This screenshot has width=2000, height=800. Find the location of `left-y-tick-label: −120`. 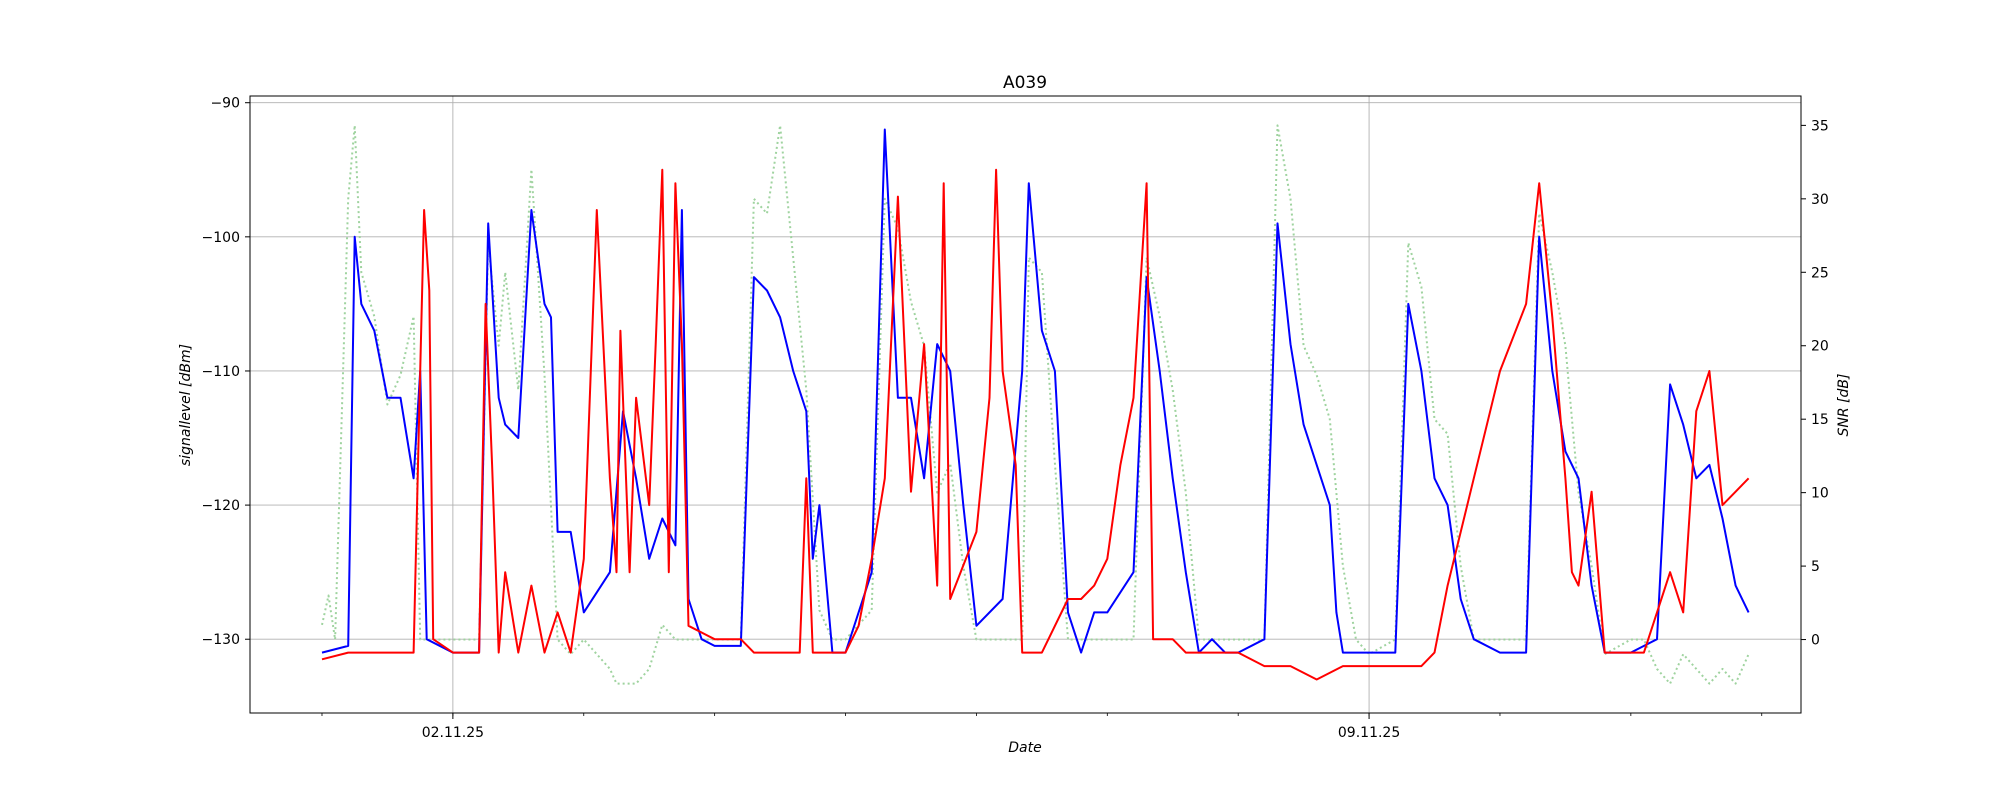

left-y-tick-label: −120 is located at coordinates (221, 506).